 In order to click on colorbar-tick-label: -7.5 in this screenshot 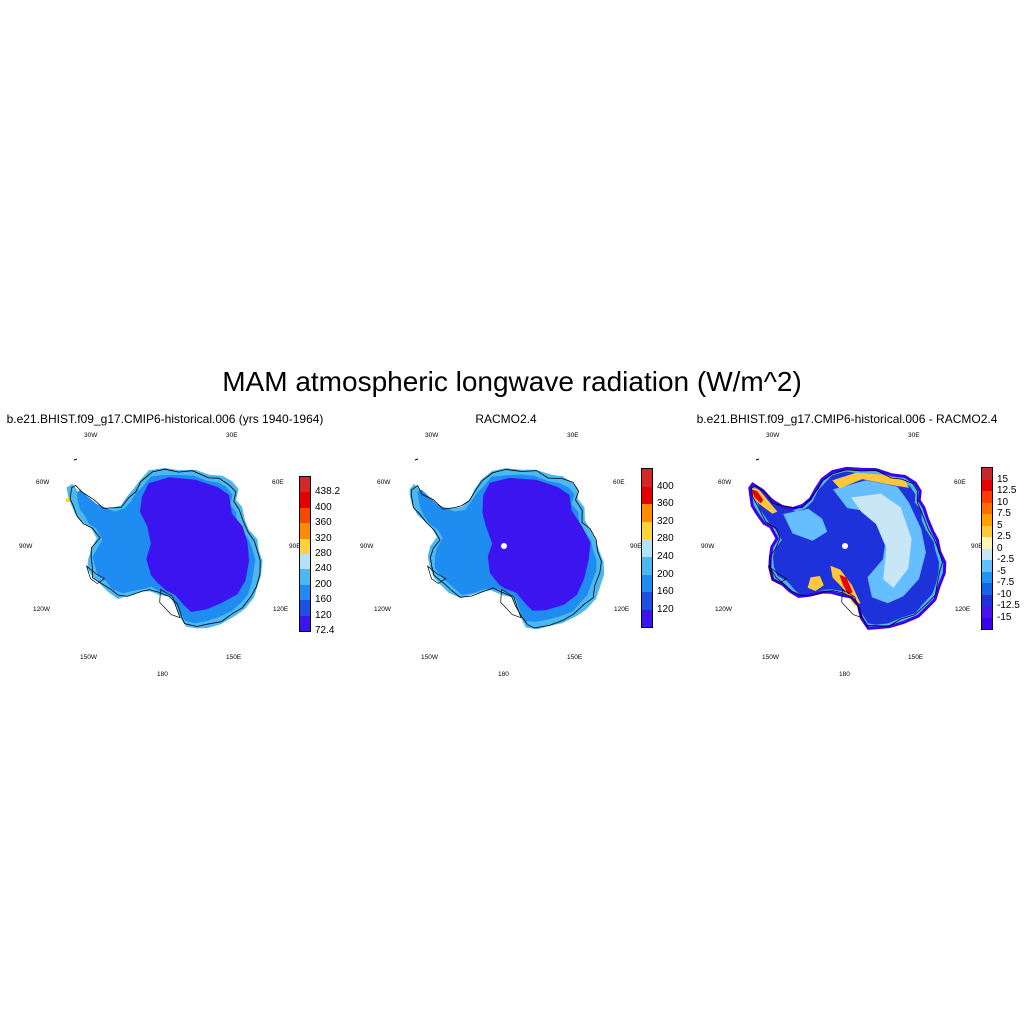, I will do `click(1006, 582)`.